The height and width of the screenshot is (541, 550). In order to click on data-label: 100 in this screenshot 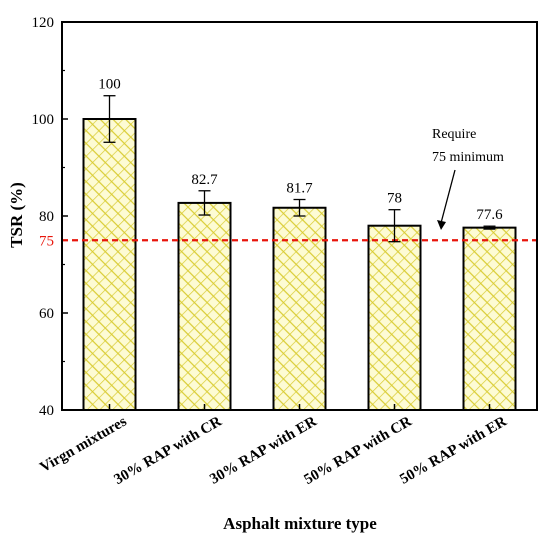, I will do `click(109, 85)`.